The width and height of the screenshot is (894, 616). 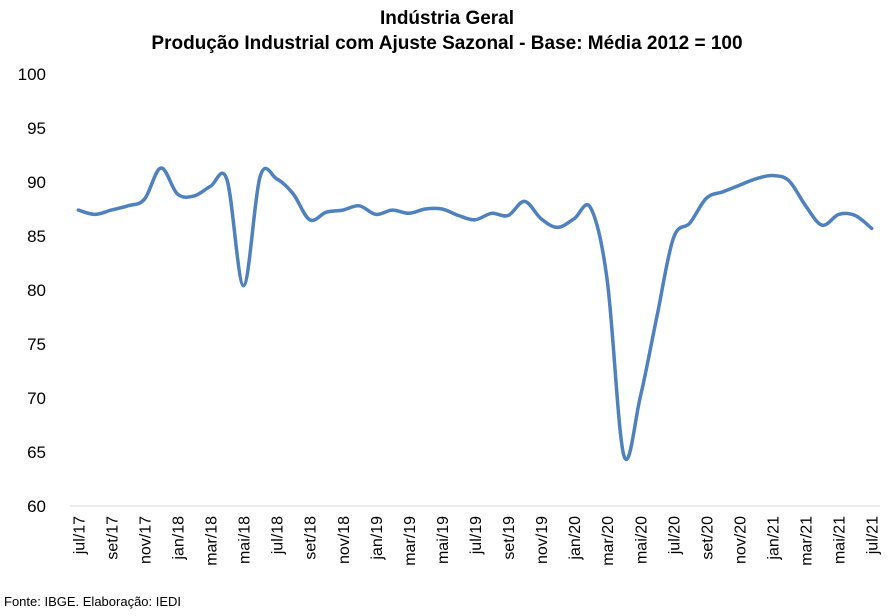 What do you see at coordinates (410, 541) in the screenshot?
I see `x-tick-label: mar/19` at bounding box center [410, 541].